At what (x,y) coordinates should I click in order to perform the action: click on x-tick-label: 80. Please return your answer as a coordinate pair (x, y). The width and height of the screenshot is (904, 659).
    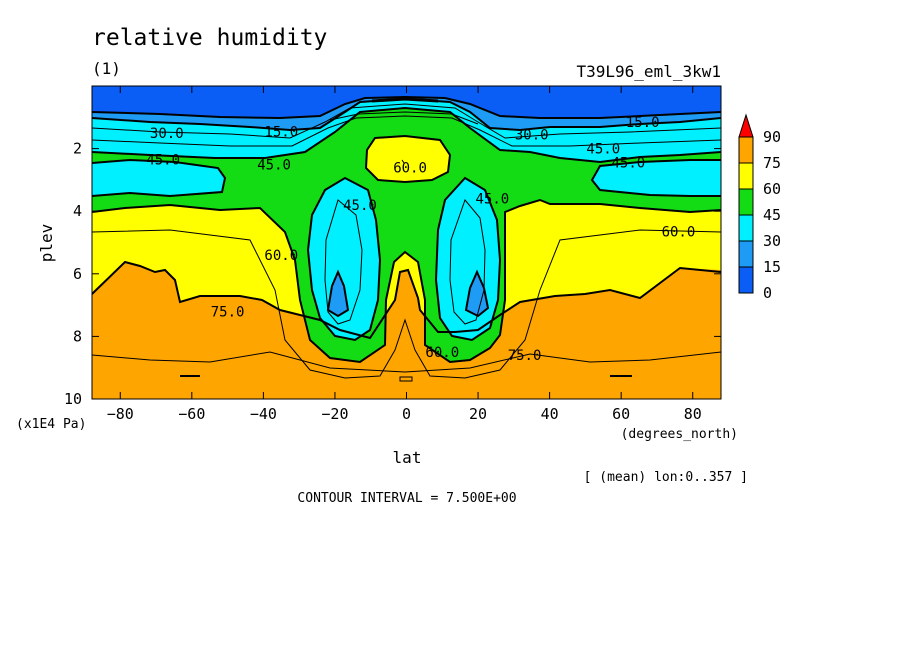
    Looking at the image, I should click on (693, 414).